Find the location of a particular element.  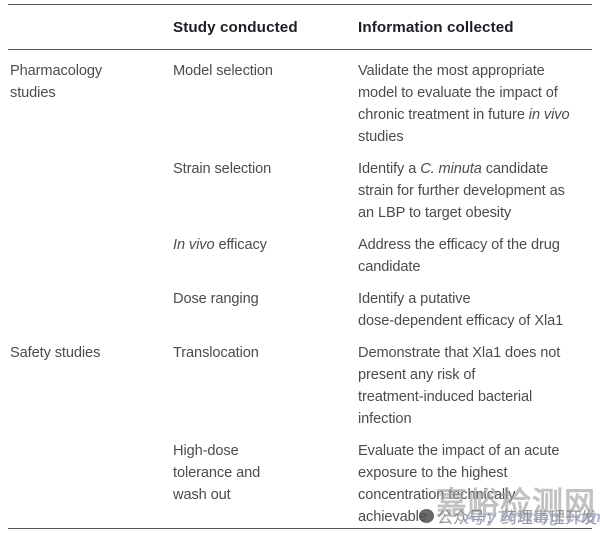

study-cell: Strain selection is located at coordinates (222, 169).